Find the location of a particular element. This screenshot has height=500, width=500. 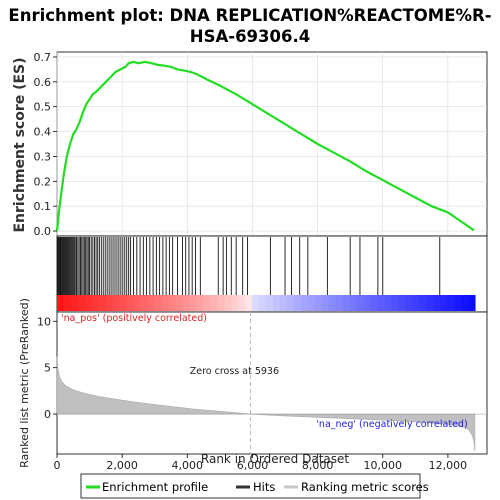

es-tick-label: 0.3 is located at coordinates (43, 156).